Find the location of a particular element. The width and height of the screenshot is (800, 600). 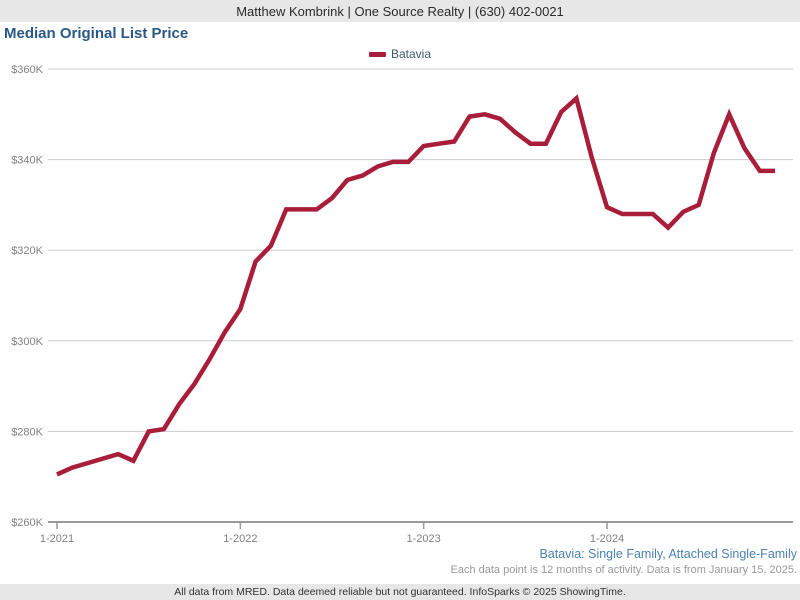

x-axis-tick-label: 1-2022 is located at coordinates (240, 539).